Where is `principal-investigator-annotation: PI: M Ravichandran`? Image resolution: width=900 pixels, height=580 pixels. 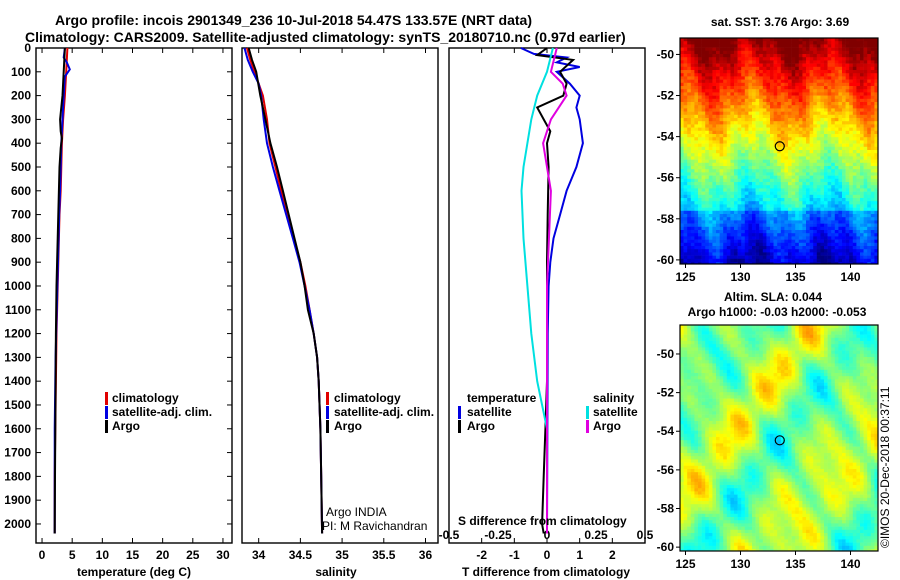
principal-investigator-annotation: PI: M Ravichandran is located at coordinates (374, 526).